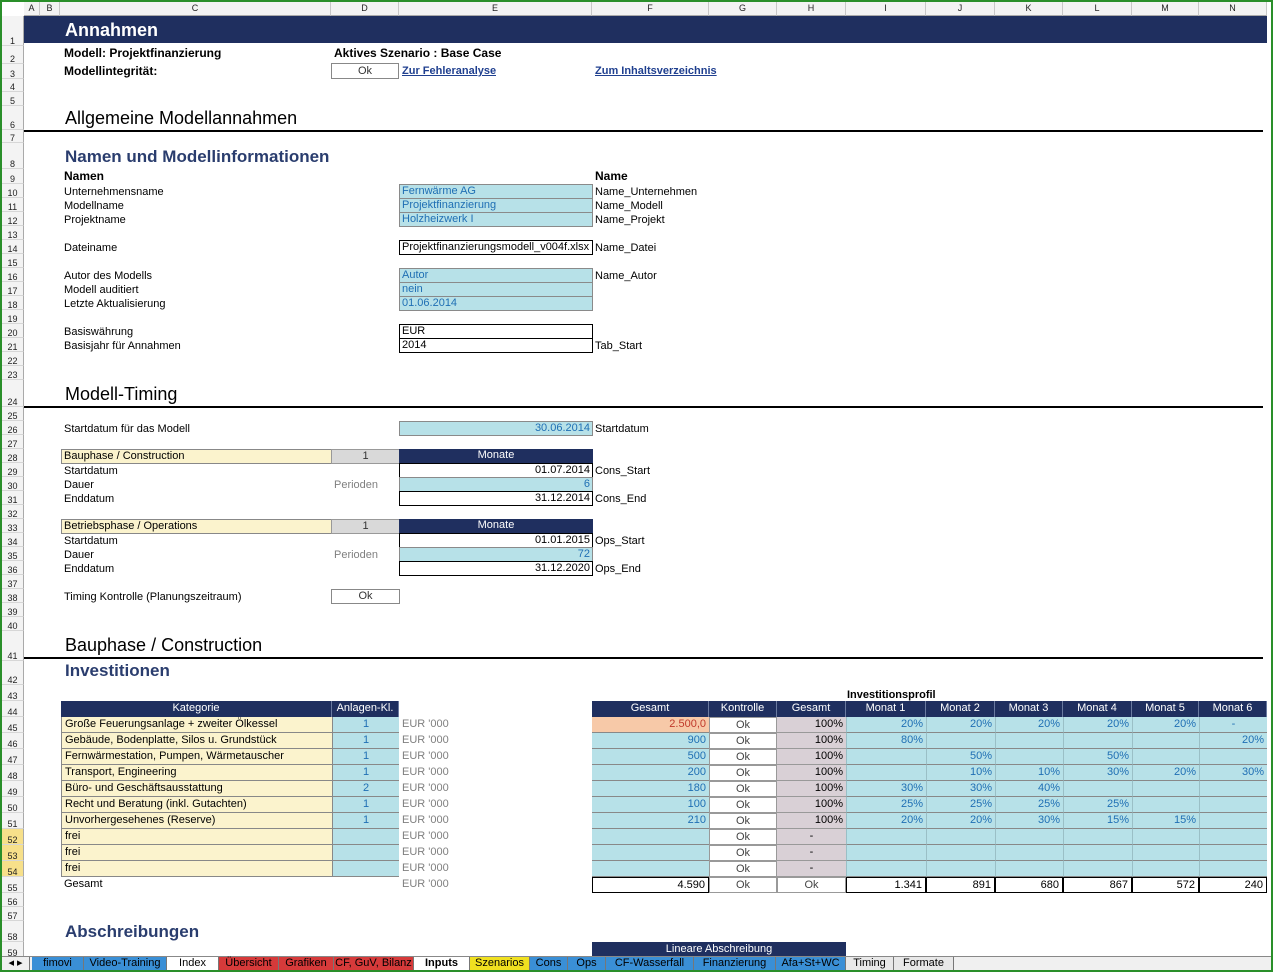 The width and height of the screenshot is (1273, 972). I want to click on tab-nav-arrows: ◂ ▸, so click(16, 963).